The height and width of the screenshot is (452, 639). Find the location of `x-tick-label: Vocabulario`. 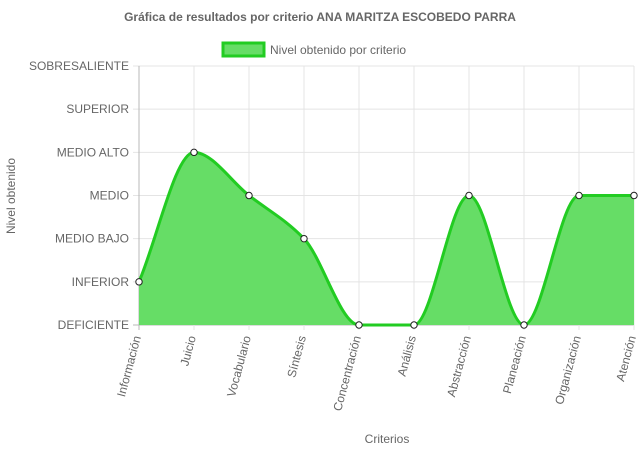

x-tick-label: Vocabulario is located at coordinates (239, 366).